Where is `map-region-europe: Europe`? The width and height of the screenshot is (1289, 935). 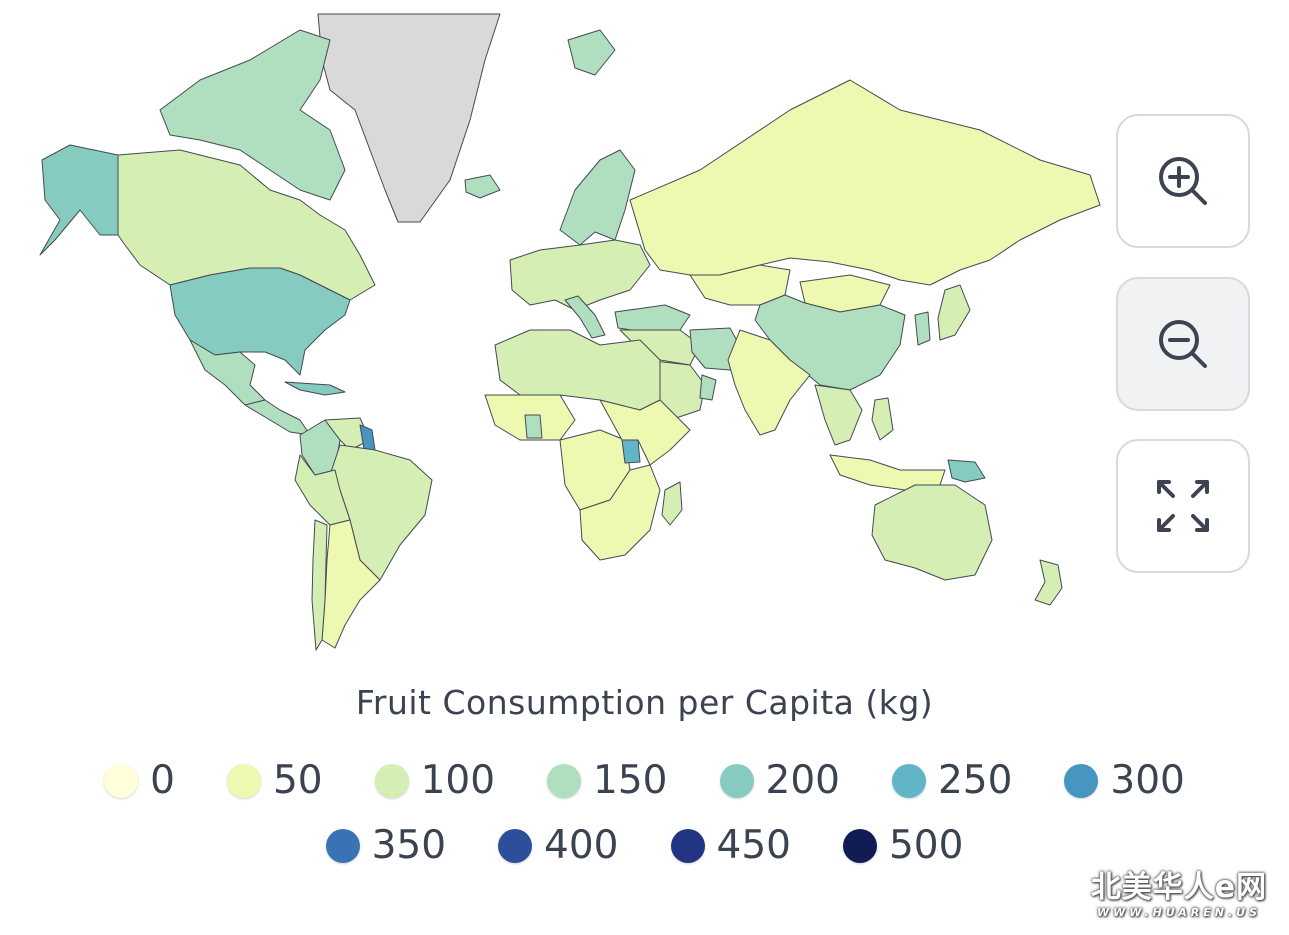
map-region-europe: Europe is located at coordinates (580, 275).